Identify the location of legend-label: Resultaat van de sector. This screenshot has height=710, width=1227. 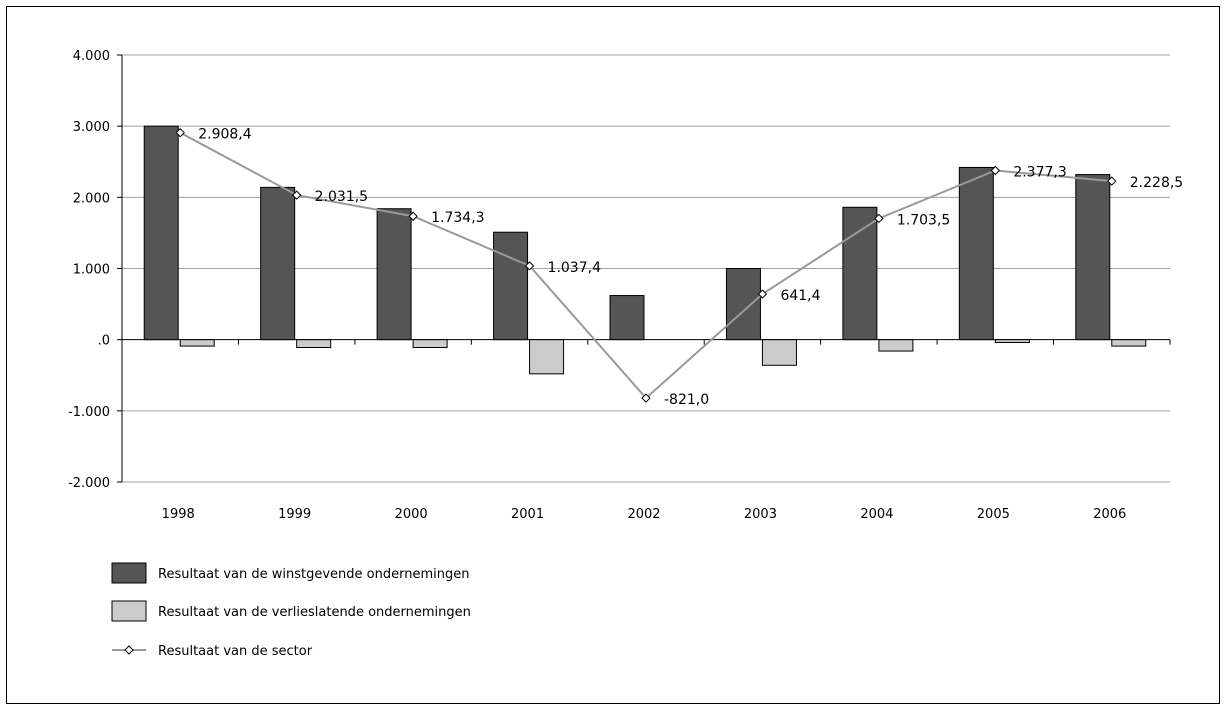
(235, 651).